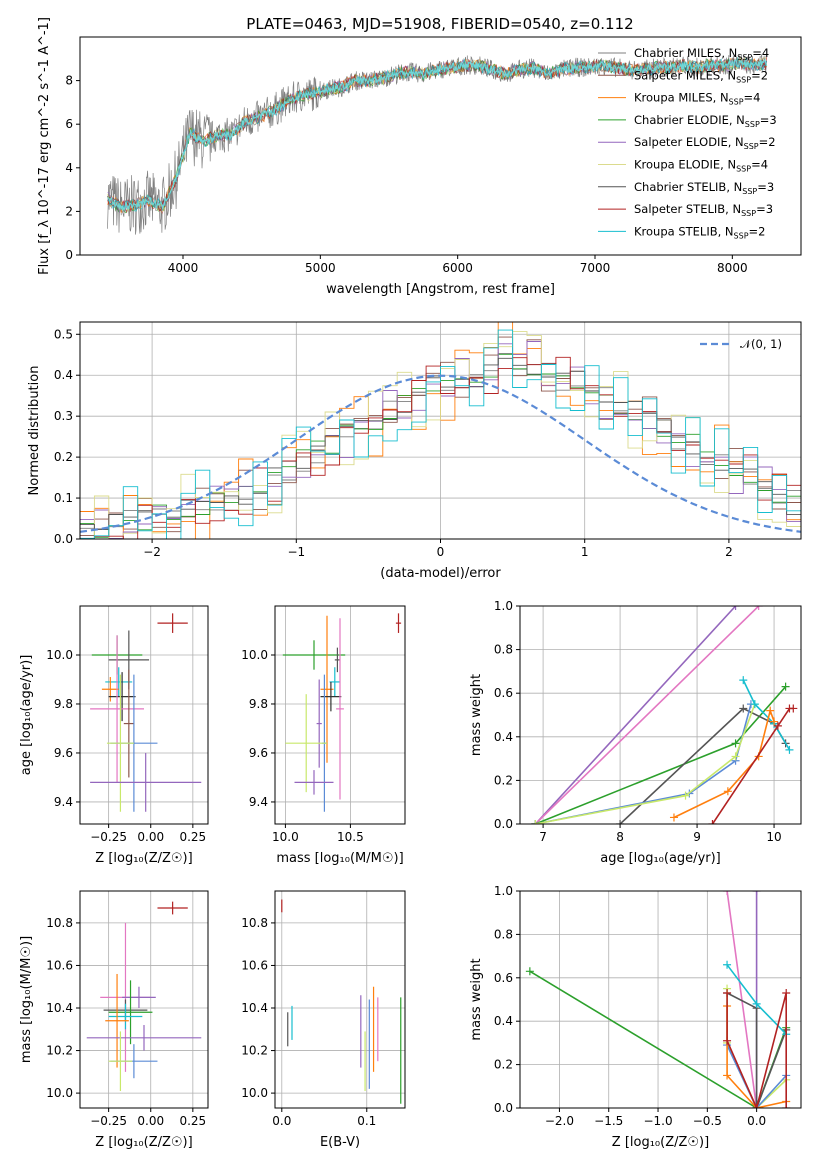  I want to click on x-tick-label: 1, so click(585, 552).